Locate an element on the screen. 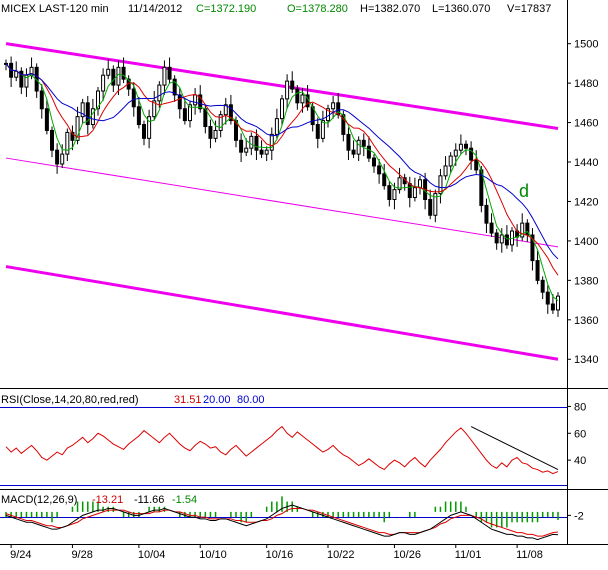 This screenshot has width=608, height=570. price-axis: 1340 1360 1380 1400 1420 1440 1460 1480 1500 is located at coordinates (582, 202).